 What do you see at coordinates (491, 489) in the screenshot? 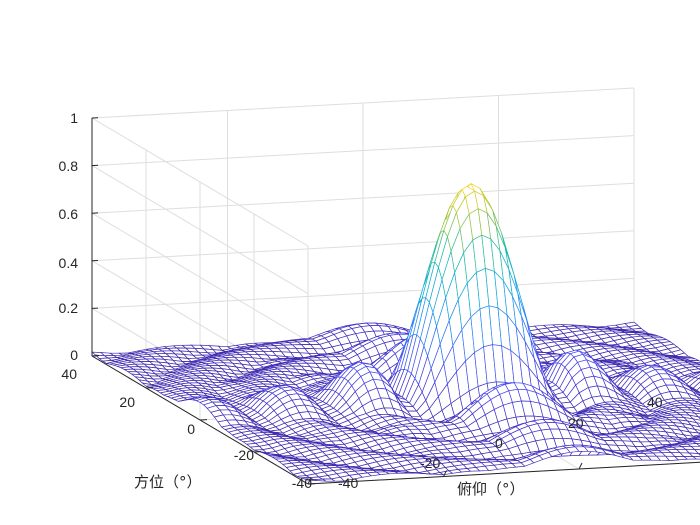
I see `x-axis-title: 俯仰（°）` at bounding box center [491, 489].